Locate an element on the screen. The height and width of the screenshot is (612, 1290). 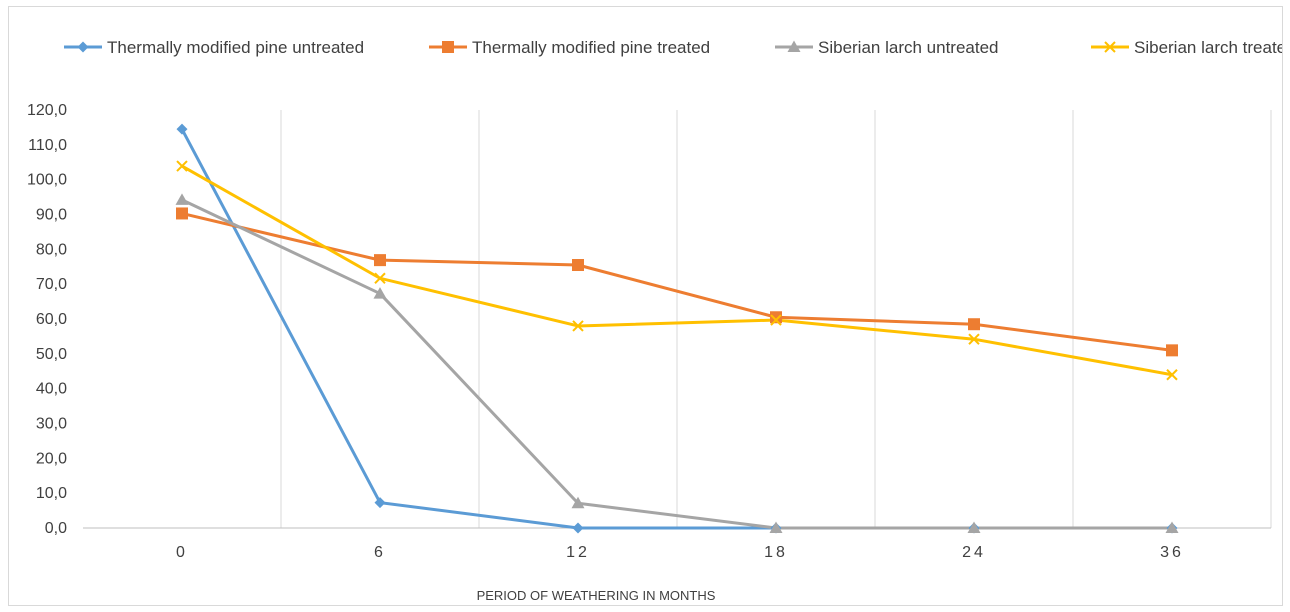
x-tick-label: 6 is located at coordinates (380, 552).